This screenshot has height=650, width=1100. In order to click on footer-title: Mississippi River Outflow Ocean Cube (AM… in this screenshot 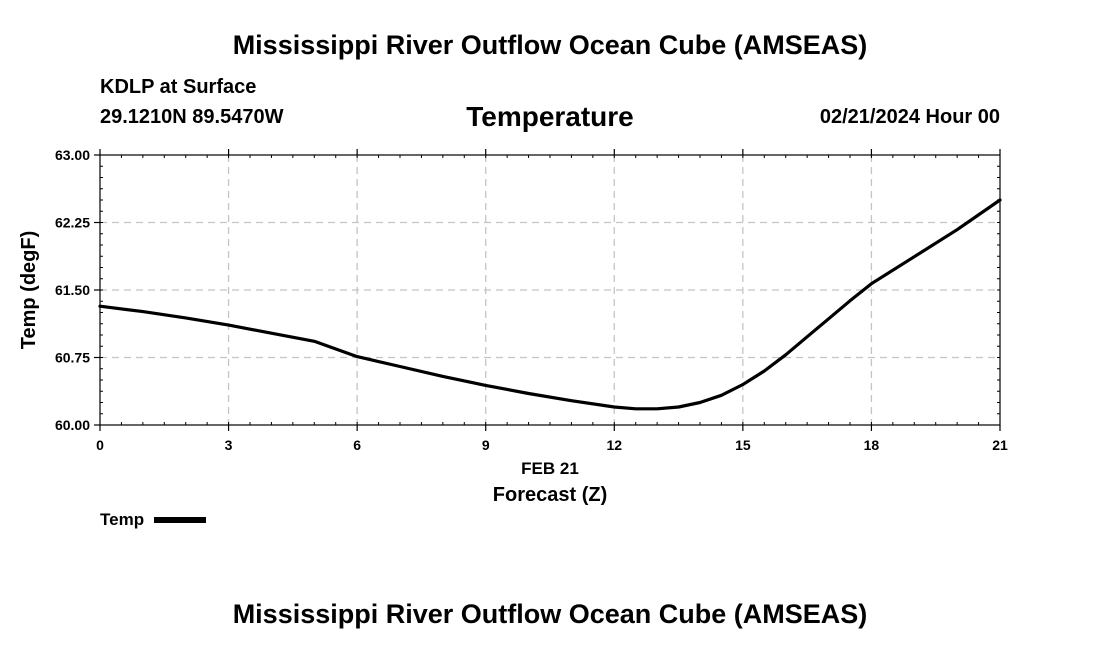, I will do `click(550, 614)`.